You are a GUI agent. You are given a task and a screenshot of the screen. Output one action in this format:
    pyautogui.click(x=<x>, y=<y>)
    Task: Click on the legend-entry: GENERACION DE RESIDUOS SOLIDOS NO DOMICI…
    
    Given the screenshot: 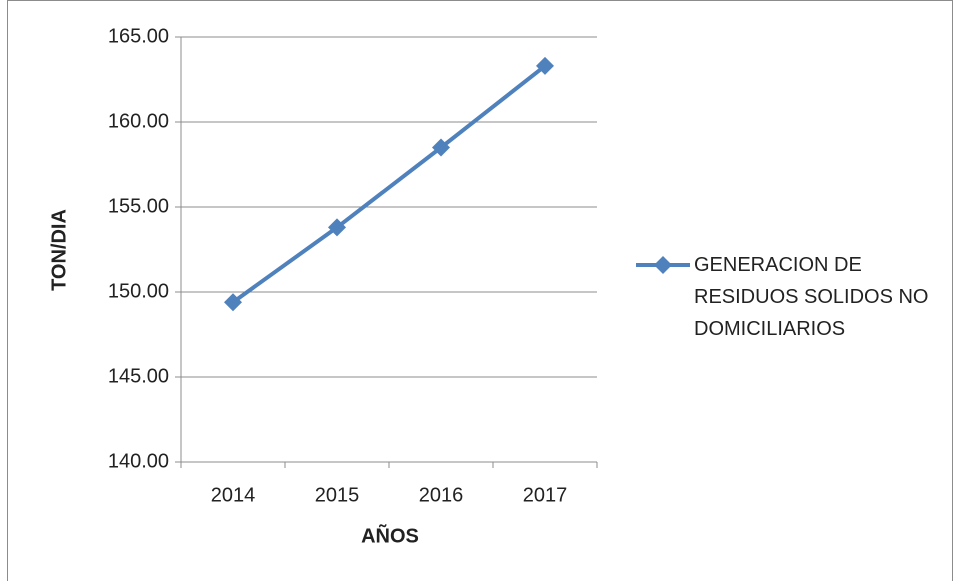 What is the action you would take?
    pyautogui.click(x=811, y=297)
    